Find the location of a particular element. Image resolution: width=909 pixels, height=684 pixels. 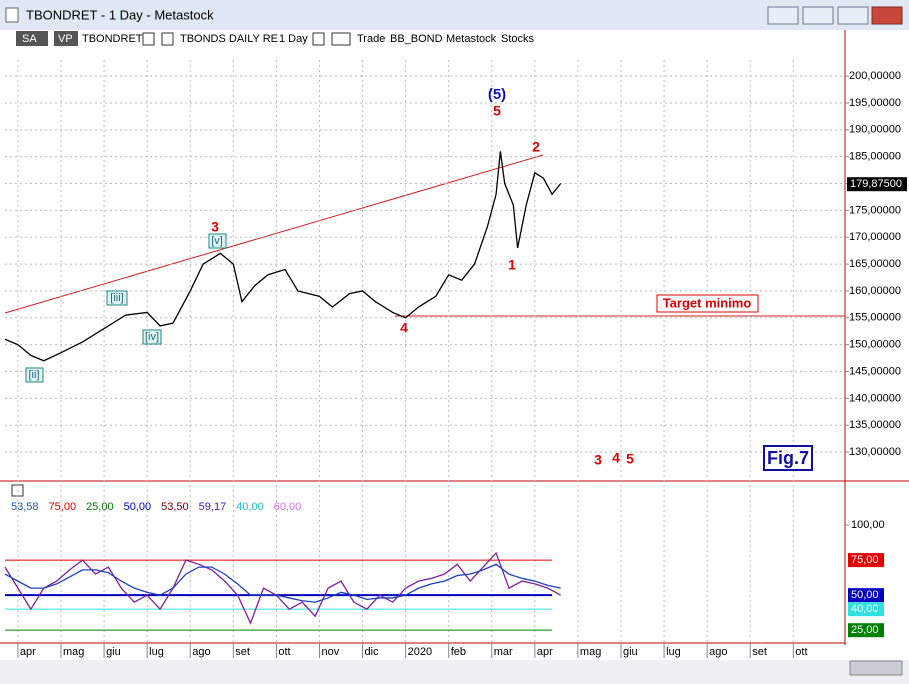

app-icon is located at coordinates (12, 15).